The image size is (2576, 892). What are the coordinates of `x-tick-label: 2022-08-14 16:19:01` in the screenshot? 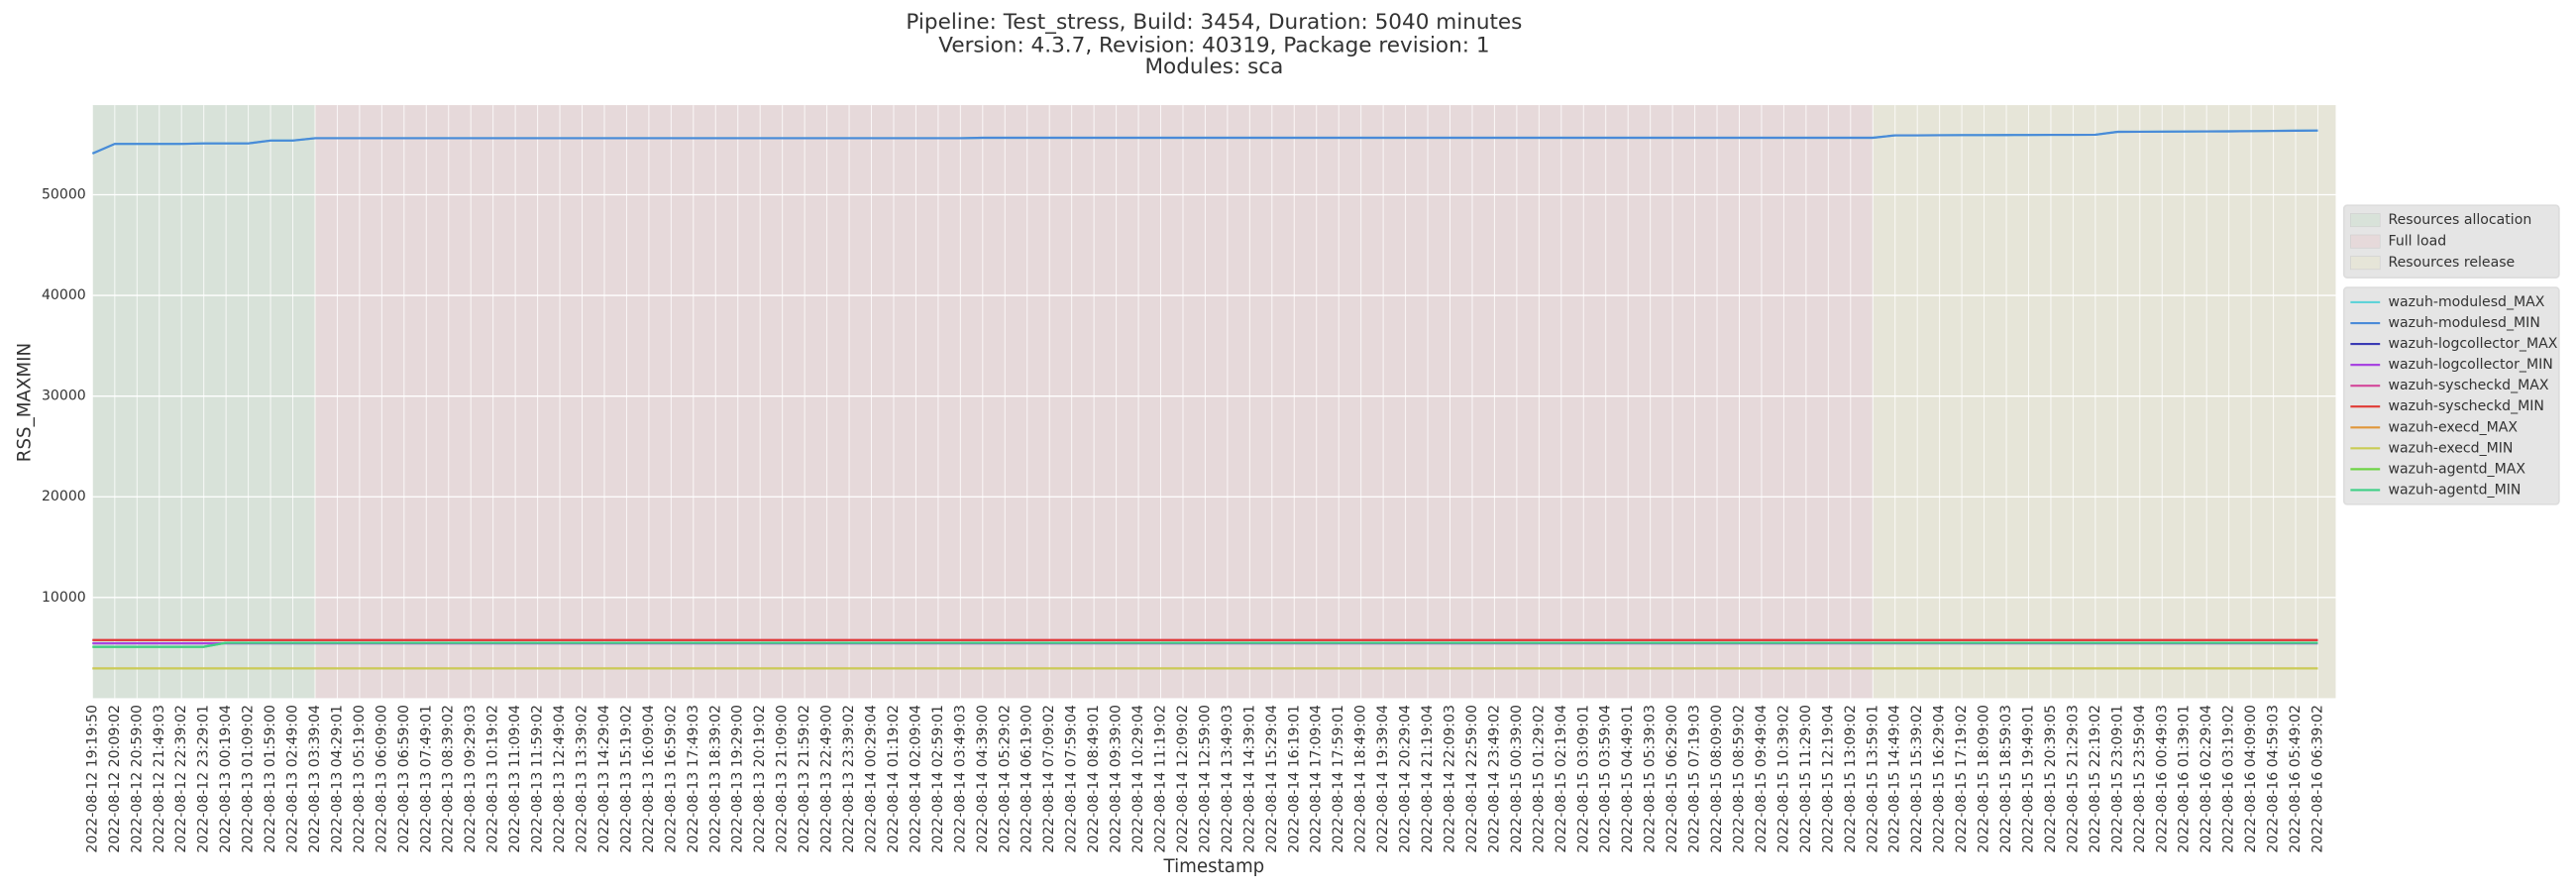 It's located at (1294, 779).